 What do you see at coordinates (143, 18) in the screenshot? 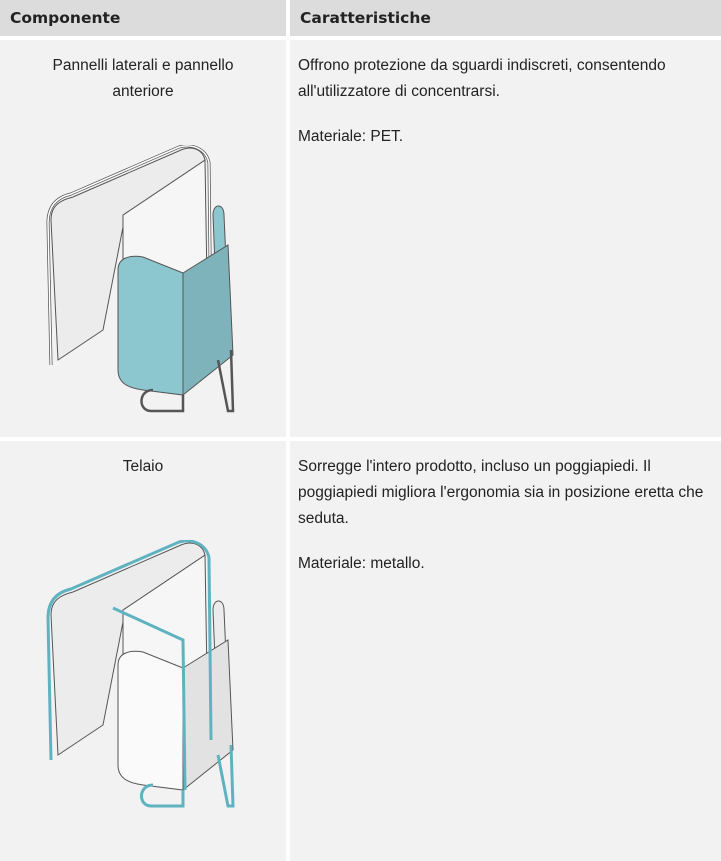
I see `header-cell: Componente` at bounding box center [143, 18].